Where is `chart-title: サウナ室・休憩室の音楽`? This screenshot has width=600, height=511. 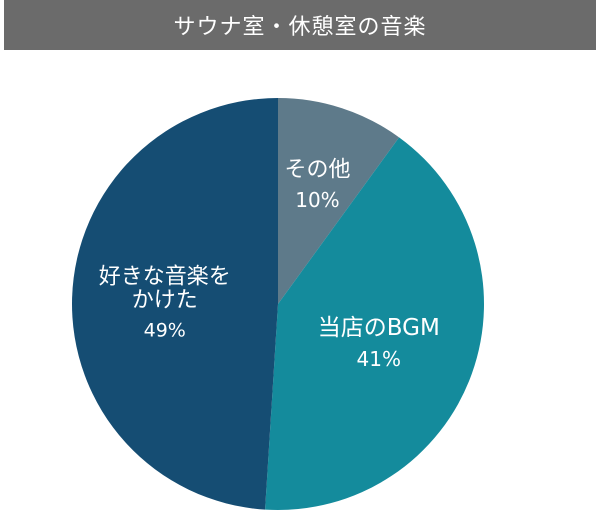
chart-title: サウナ室・休憩室の音楽 is located at coordinates (300, 27).